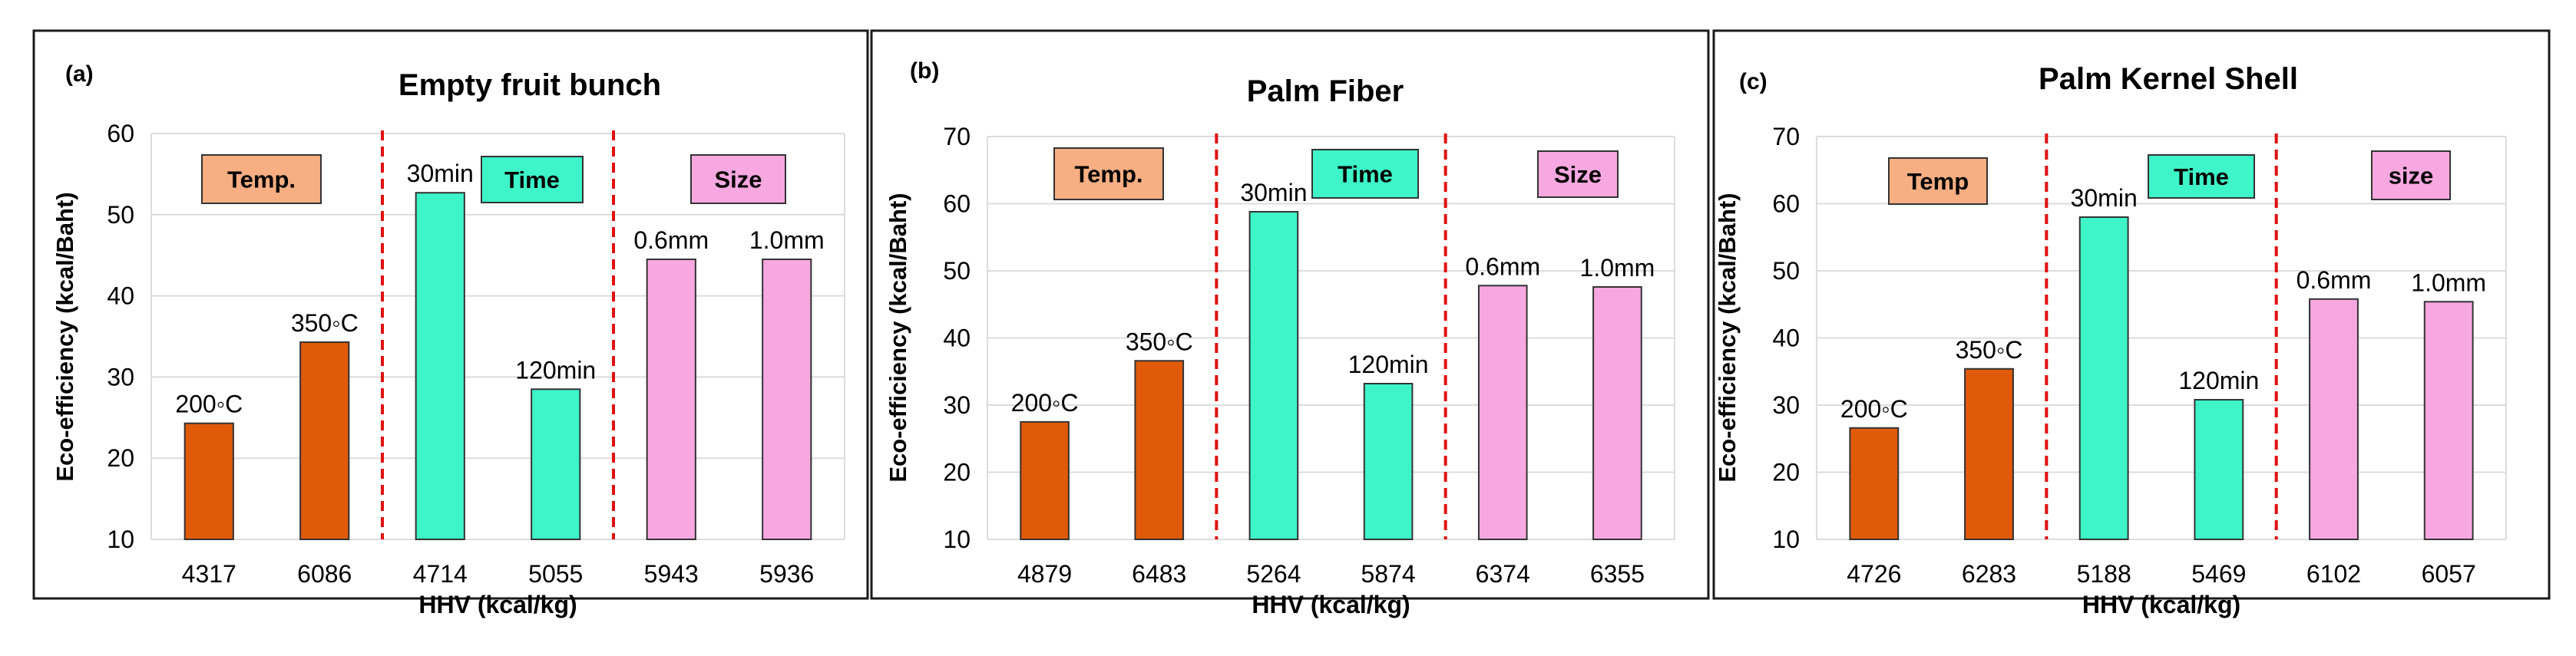 This screenshot has height=656, width=2576. Describe the element at coordinates (1388, 574) in the screenshot. I see `x-tick-label: 5874` at that location.